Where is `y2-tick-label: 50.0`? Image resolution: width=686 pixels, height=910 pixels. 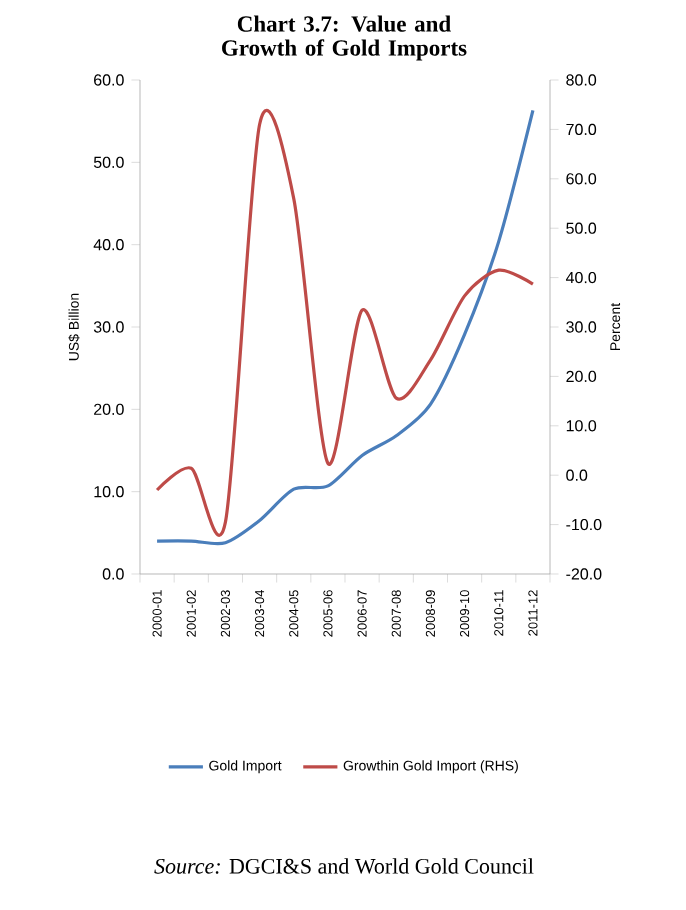
y2-tick-label: 50.0 is located at coordinates (581, 228).